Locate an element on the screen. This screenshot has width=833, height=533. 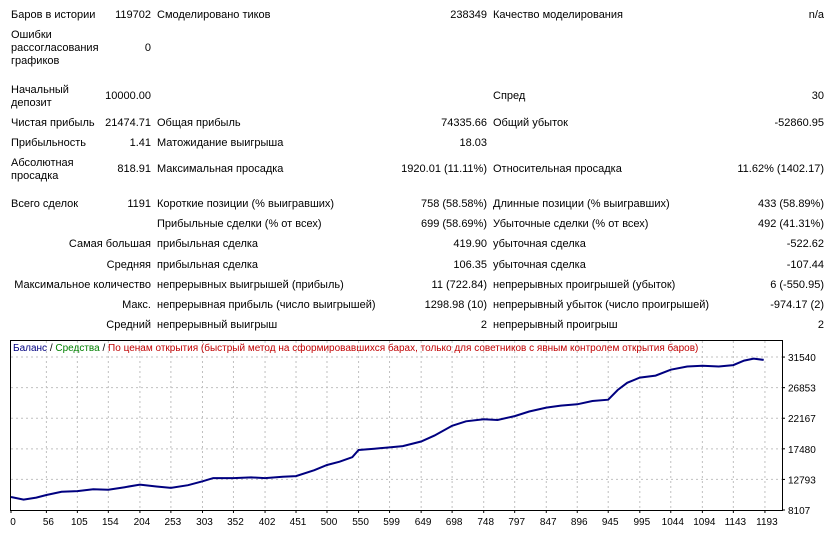
loss-trades-label: Убыточные сделки (% от всех) is located at coordinates (571, 224).